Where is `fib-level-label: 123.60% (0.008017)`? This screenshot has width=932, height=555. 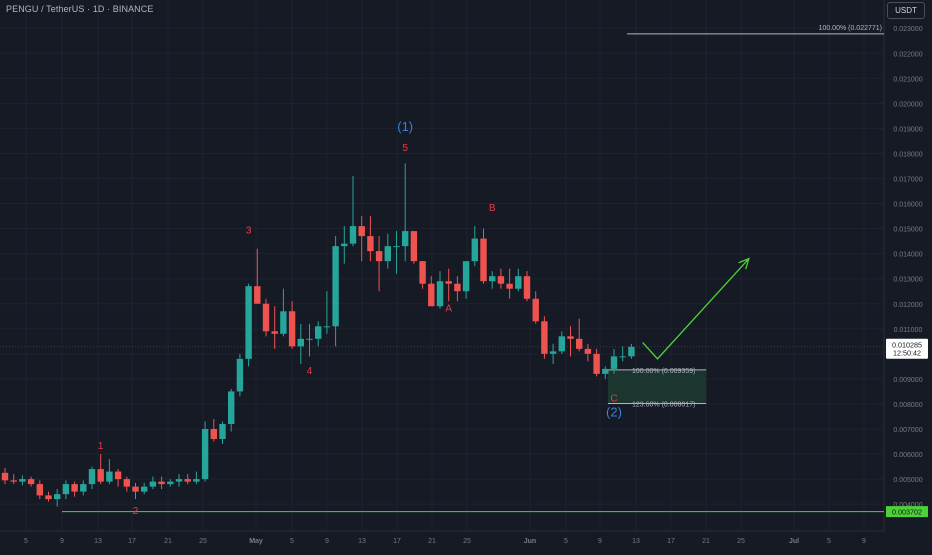 fib-level-label: 123.60% (0.008017) is located at coordinates (663, 405).